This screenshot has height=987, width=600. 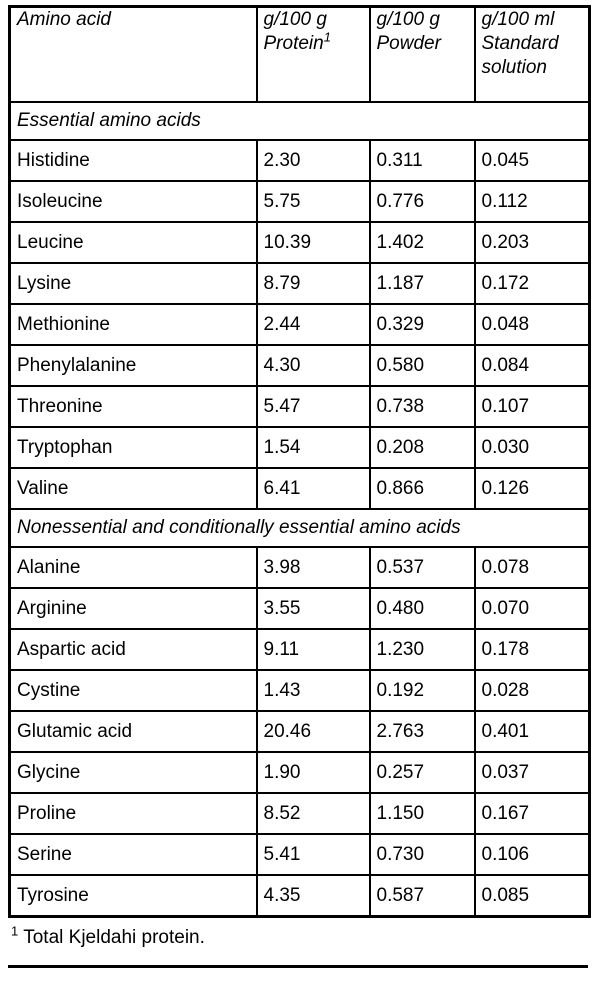 What do you see at coordinates (422, 731) in the screenshot?
I see `powder-value-cell: 2.763` at bounding box center [422, 731].